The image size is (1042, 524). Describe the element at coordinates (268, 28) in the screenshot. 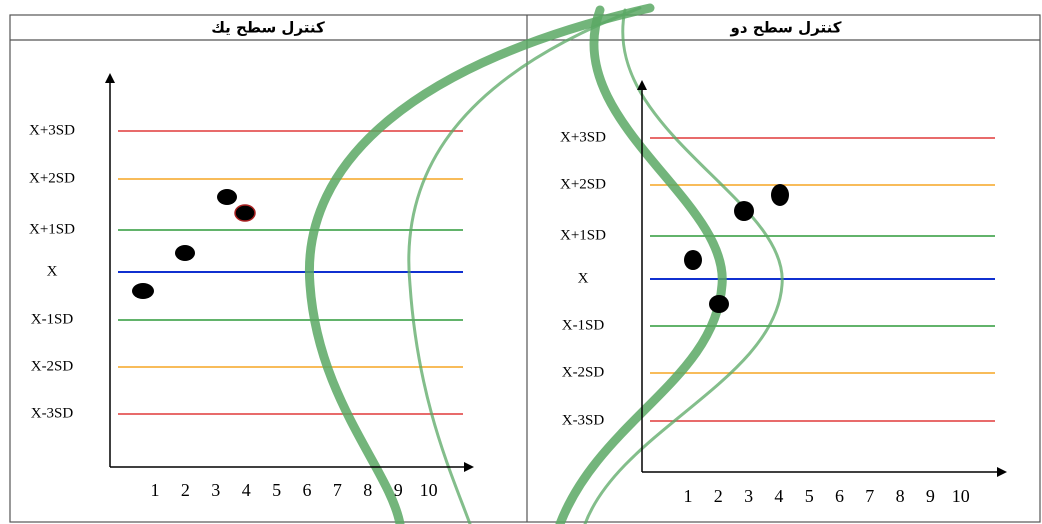

I see `panel-title: كنترل سطح يك` at that location.